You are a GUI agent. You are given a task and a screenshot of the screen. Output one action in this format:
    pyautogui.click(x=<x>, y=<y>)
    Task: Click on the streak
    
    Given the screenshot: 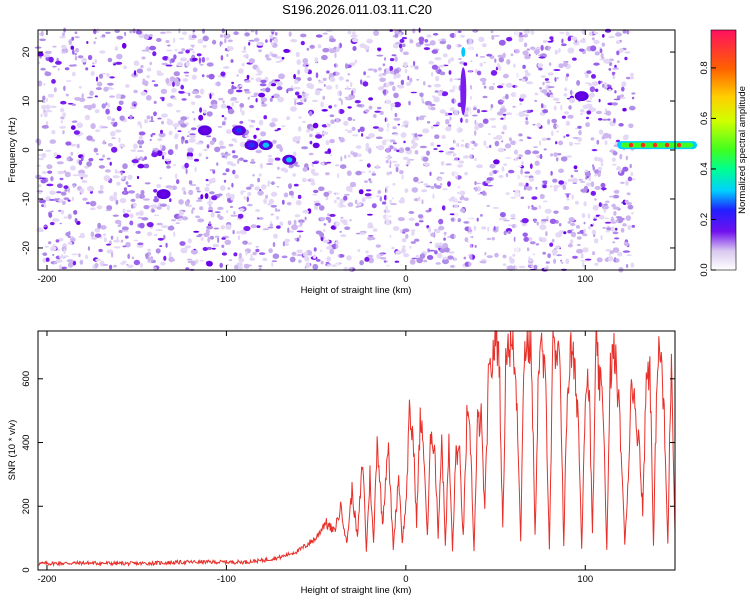 What is the action you would take?
    pyautogui.click(x=517, y=150)
    